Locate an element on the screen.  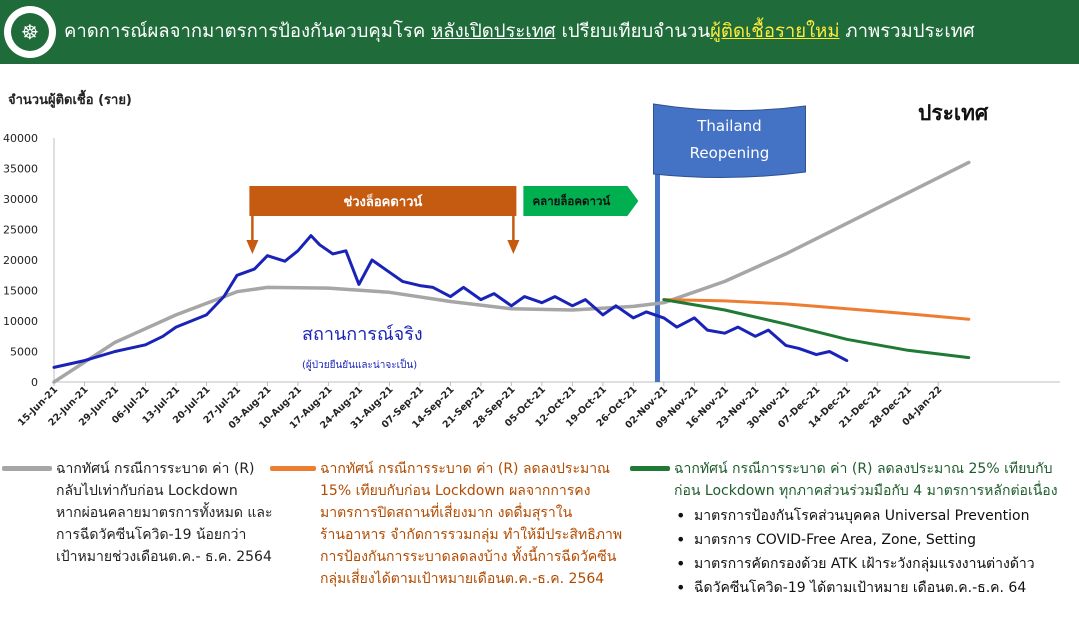
legend-2-line: 15% เทียบกับก่อน Lockdown ผลจากการคง is located at coordinates (455, 491).